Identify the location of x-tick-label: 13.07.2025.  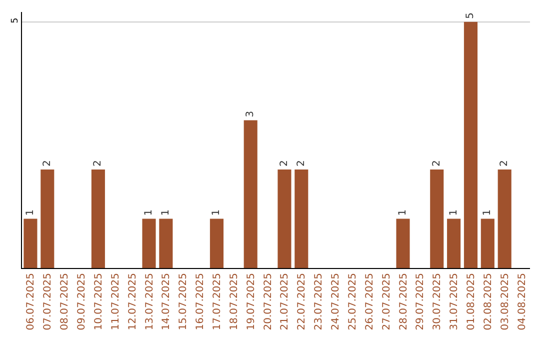
(150, 301).